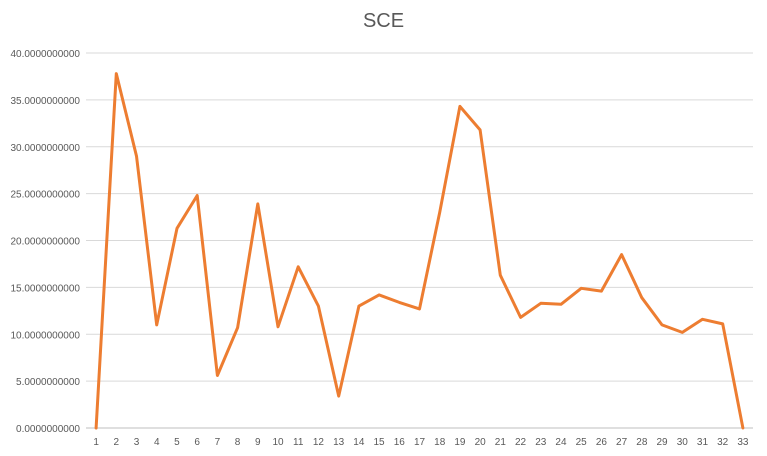  What do you see at coordinates (383, 21) in the screenshot?
I see `chart-title: SCE` at bounding box center [383, 21].